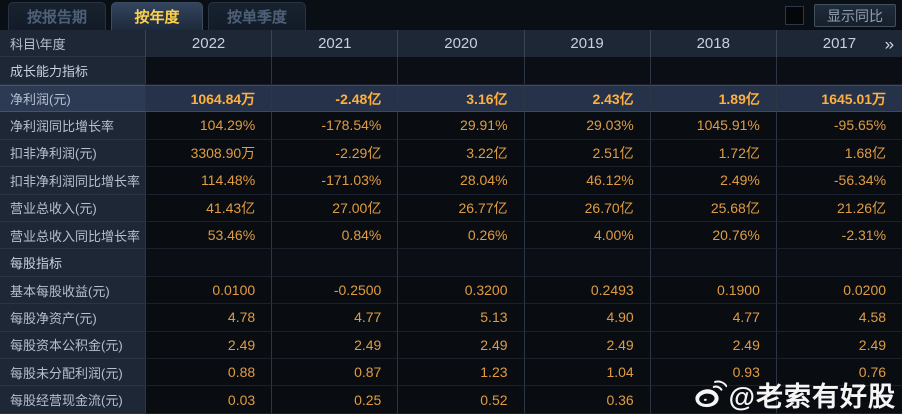 This screenshot has width=902, height=414. What do you see at coordinates (208, 373) in the screenshot?
I see `value-cell: 0.88` at bounding box center [208, 373].